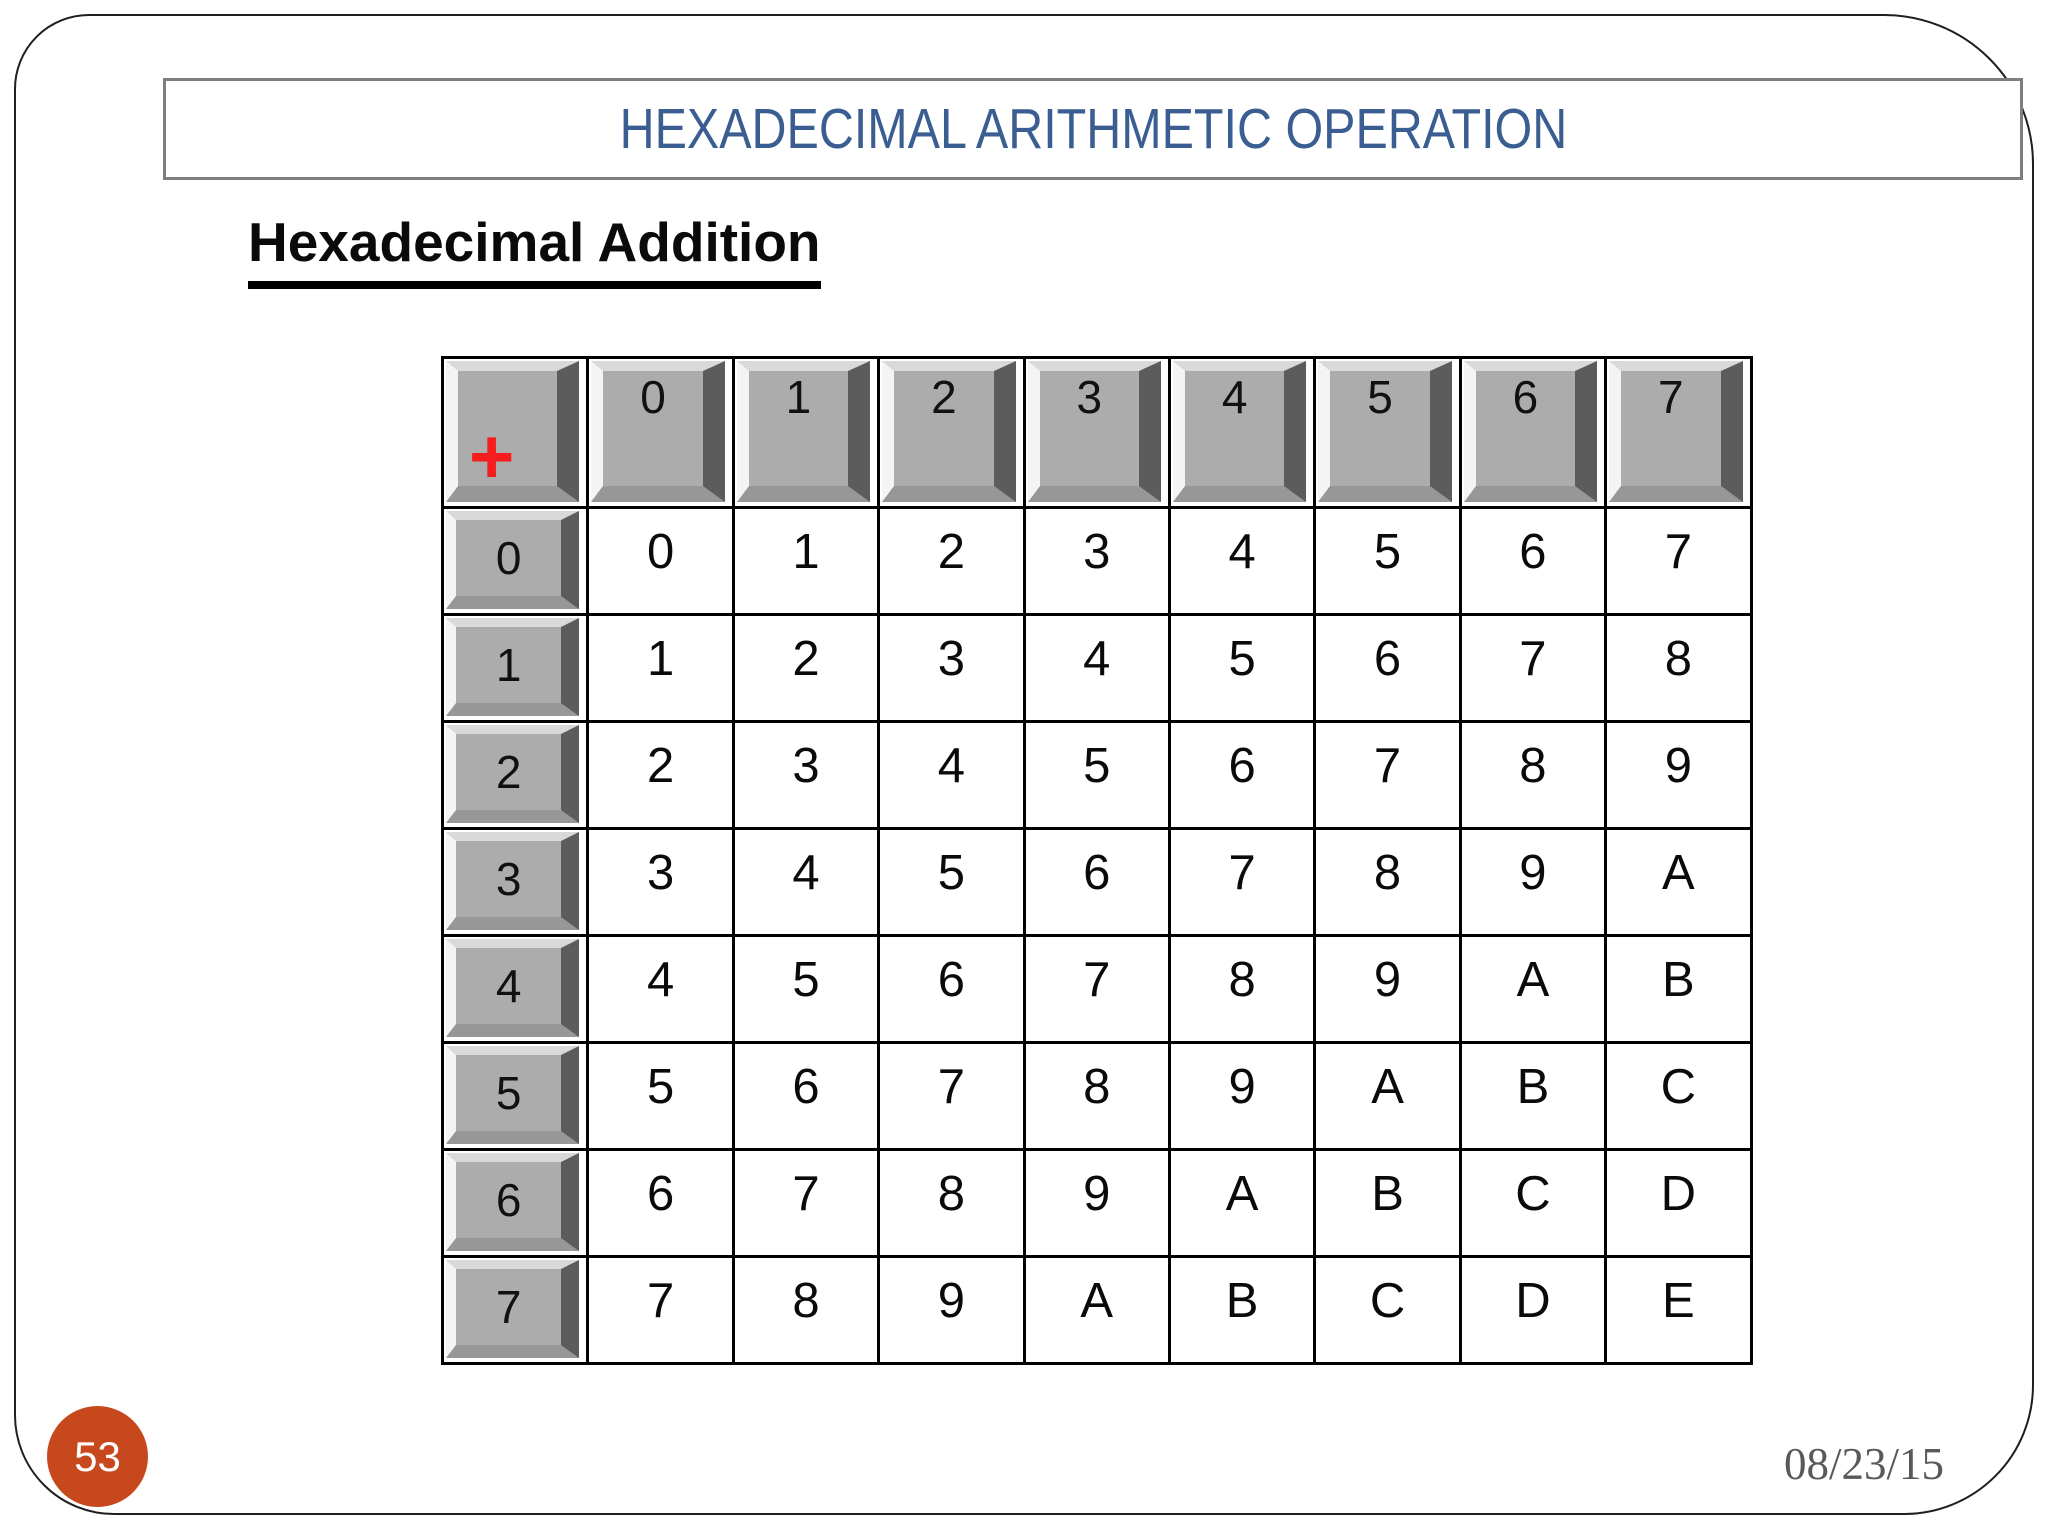  I want to click on sum-cell-5-7: C, so click(1680, 1097).